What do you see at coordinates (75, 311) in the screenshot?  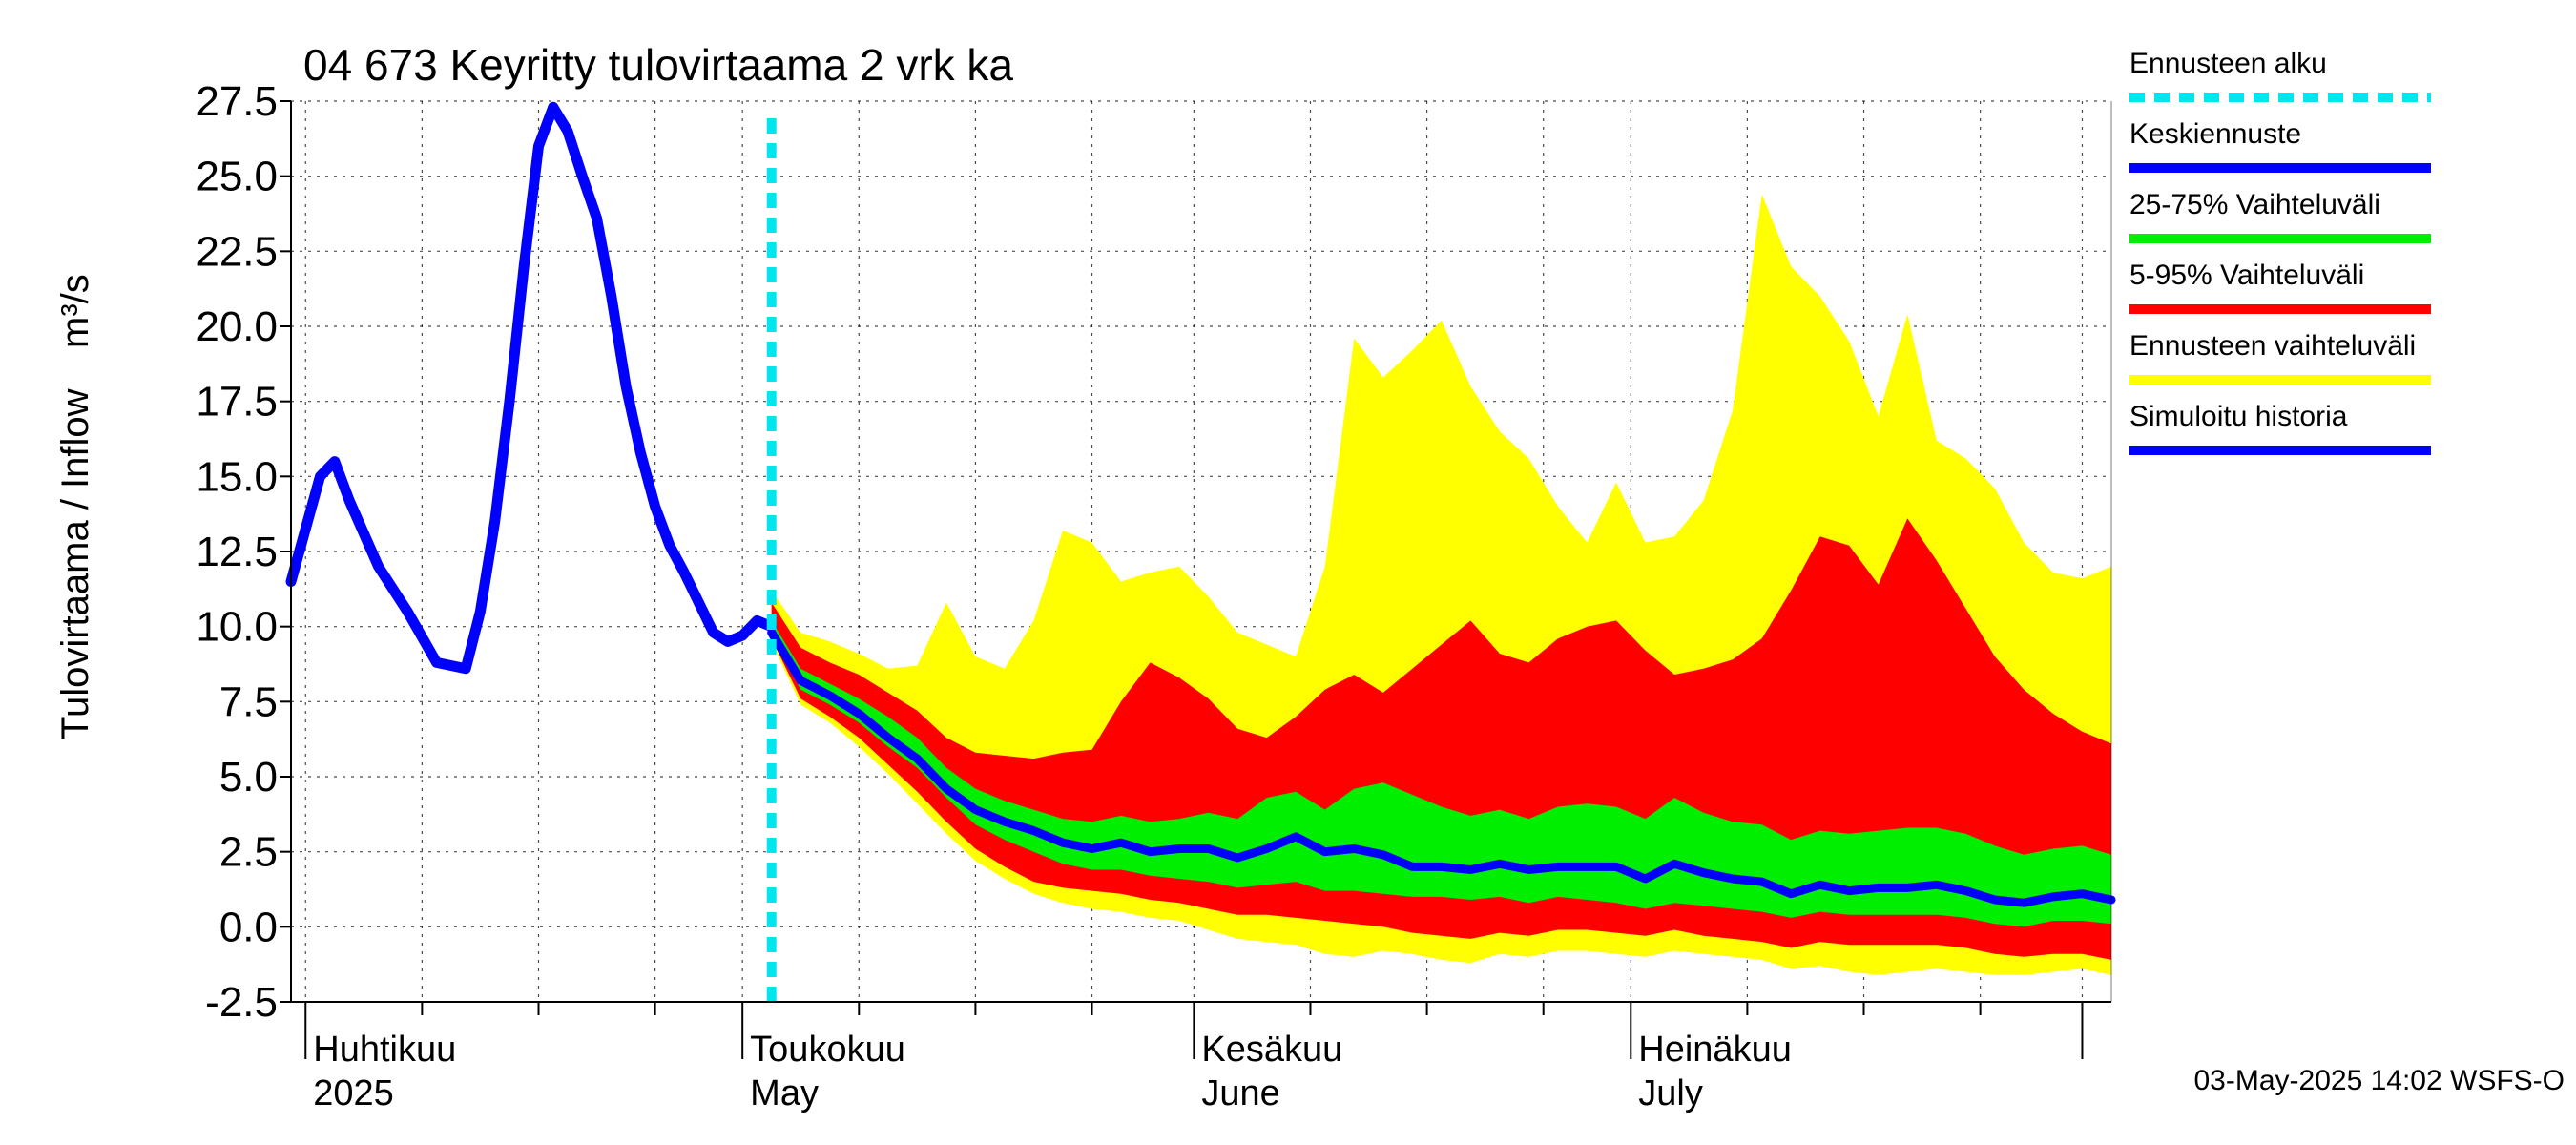 I see `y-axis-unit: m³/s` at bounding box center [75, 311].